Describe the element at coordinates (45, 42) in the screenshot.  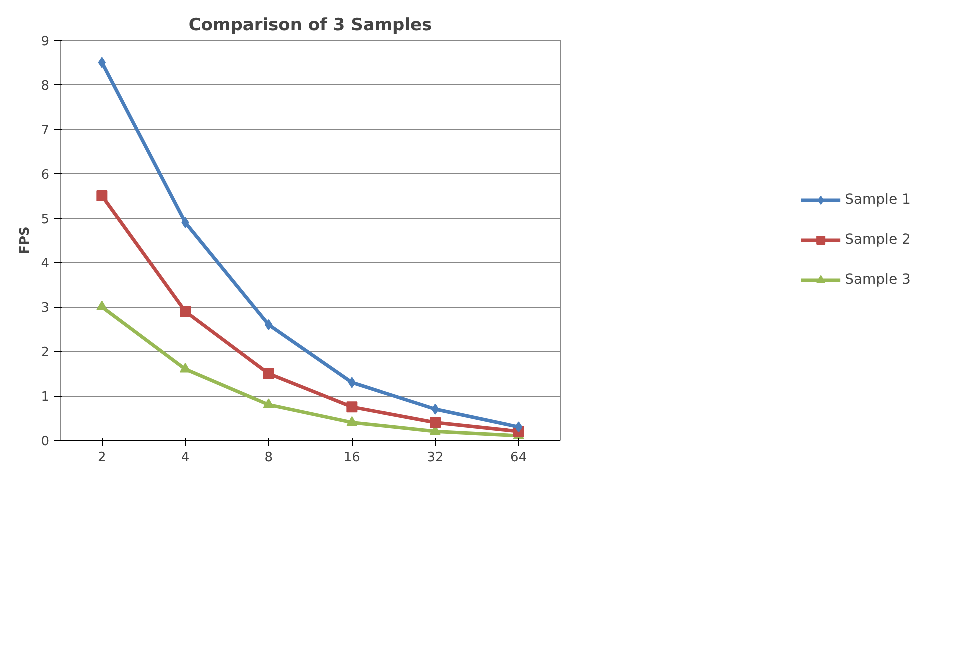
I see `y-tick-label: 9` at that location.